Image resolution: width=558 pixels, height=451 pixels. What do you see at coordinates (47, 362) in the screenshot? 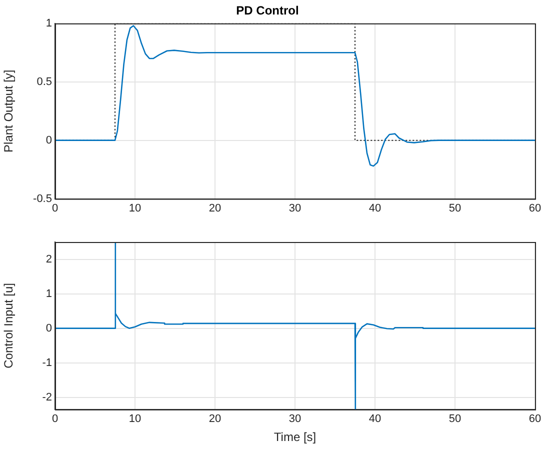
I see `y-tick-label: -1` at bounding box center [47, 362].